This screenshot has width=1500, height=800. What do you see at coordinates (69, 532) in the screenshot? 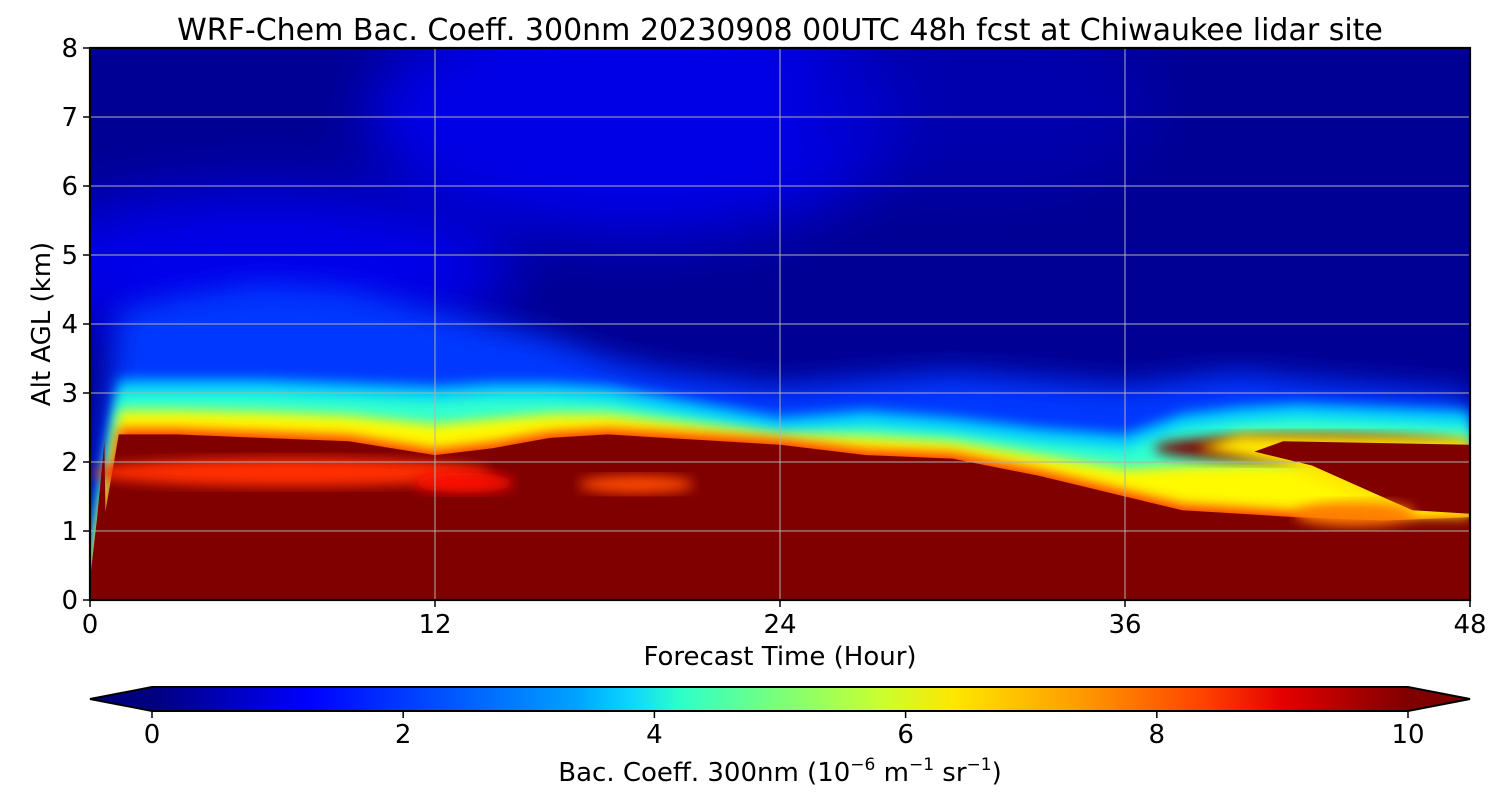
I see `y-tick-label: 1` at bounding box center [69, 532].